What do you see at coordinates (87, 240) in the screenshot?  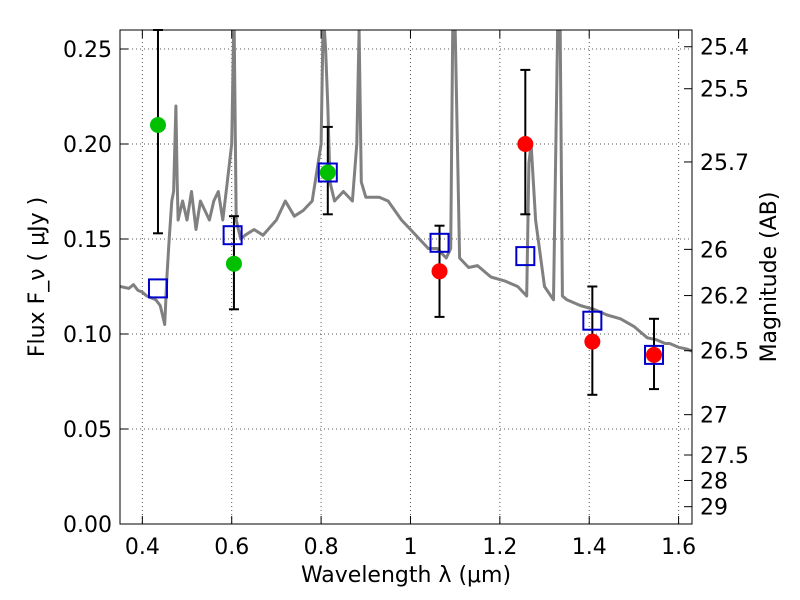 I see `y-tick-label: 0.15` at bounding box center [87, 240].